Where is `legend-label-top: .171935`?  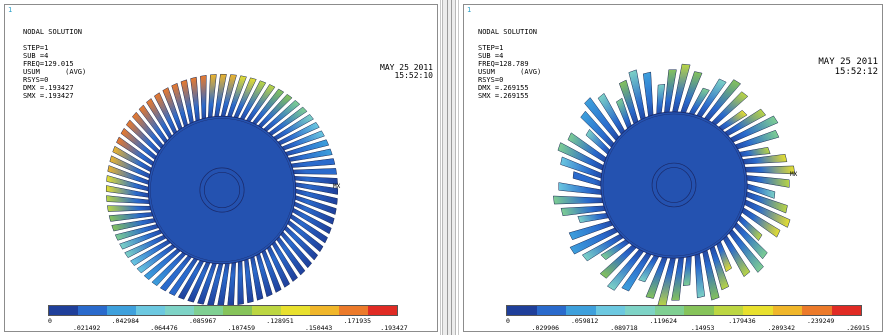 legend-label-top: .171935 is located at coordinates (357, 321).